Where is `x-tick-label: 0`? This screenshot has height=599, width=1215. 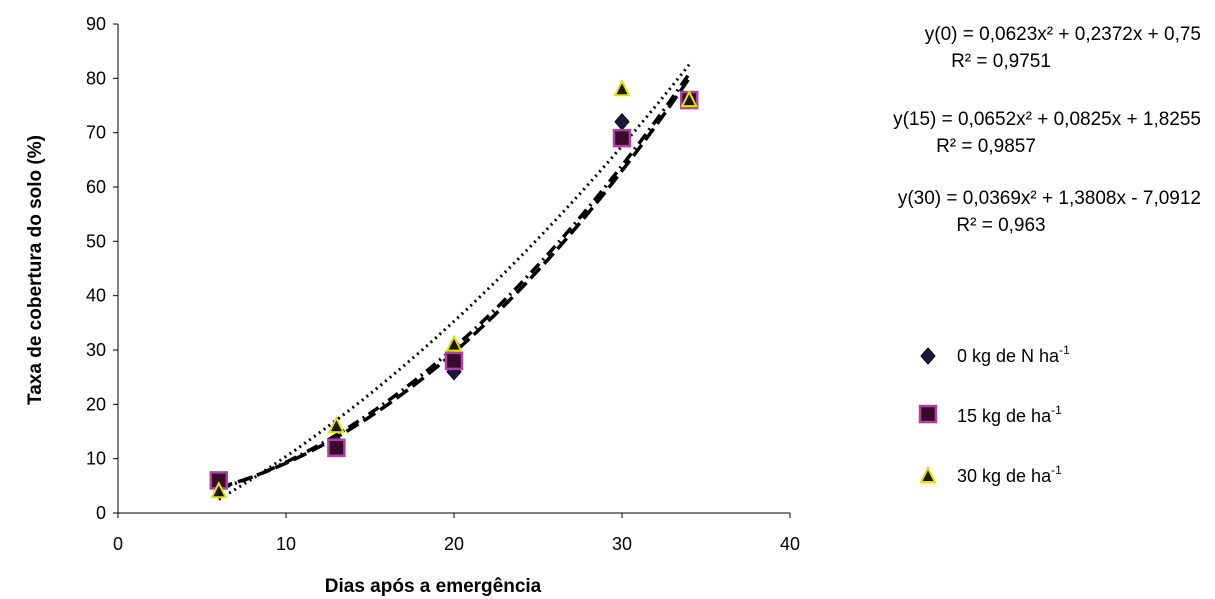
x-tick-label: 0 is located at coordinates (118, 544).